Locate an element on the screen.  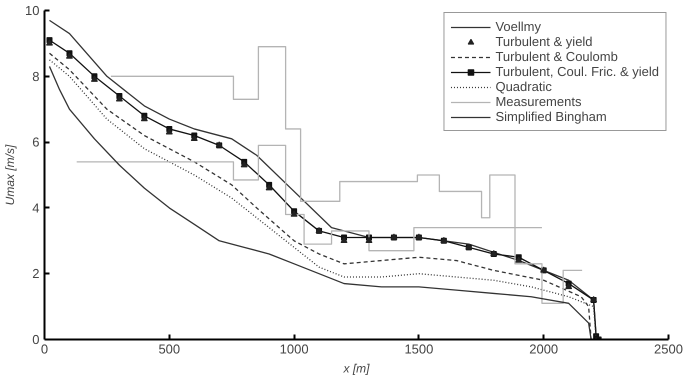
y-tick-label: 2 is located at coordinates (36, 274).